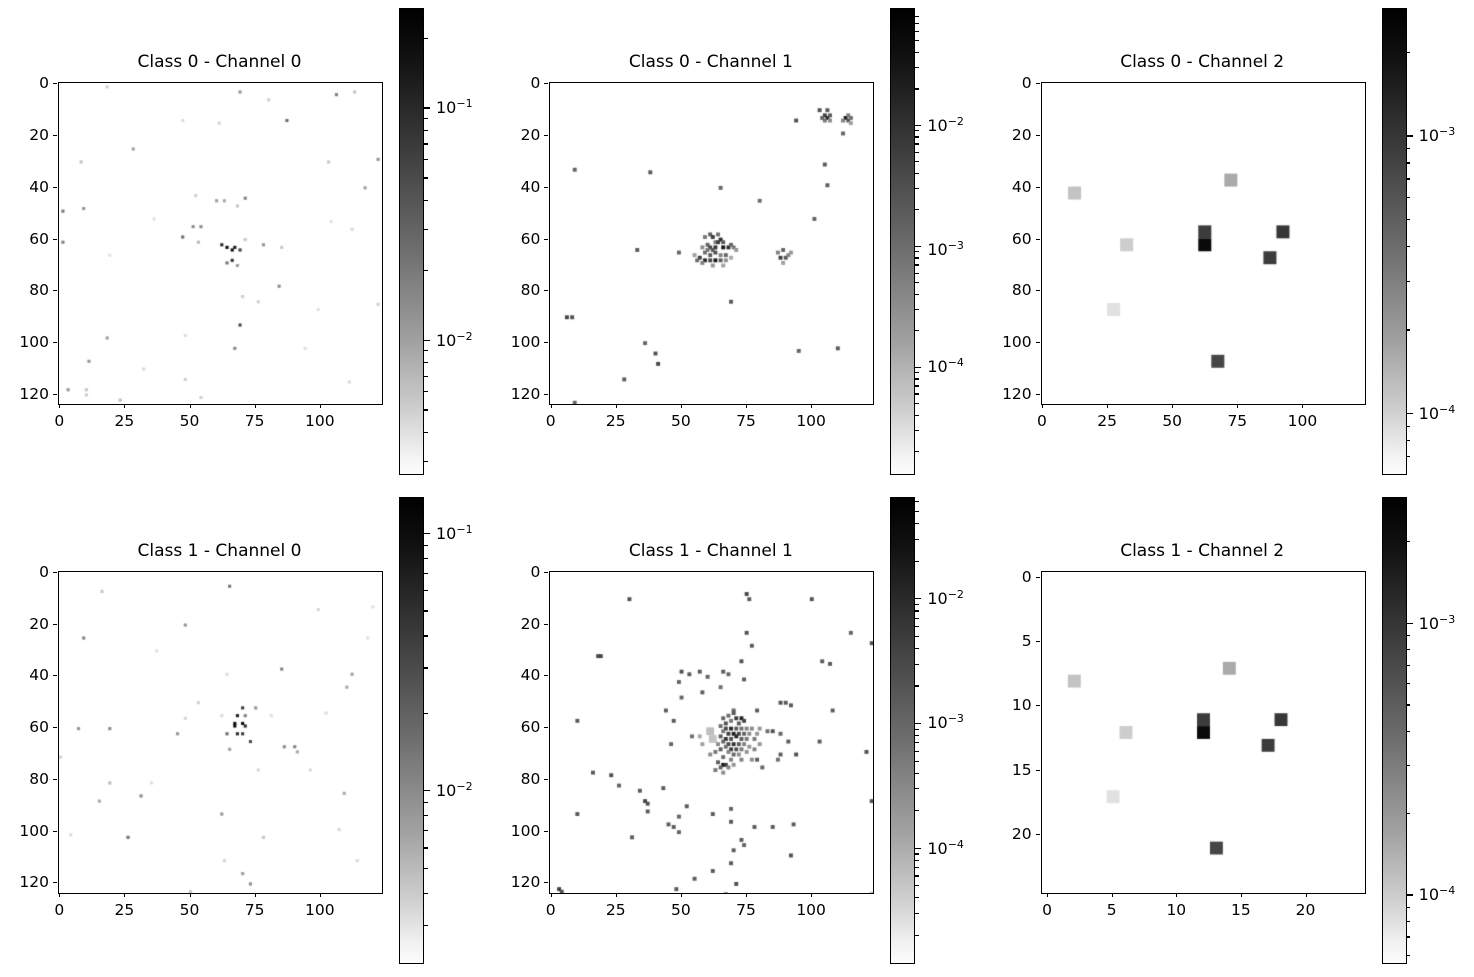 The image size is (1474, 977). What do you see at coordinates (464, 104) in the screenshot?
I see `colorbar-label-exponent: −1` at bounding box center [464, 104].